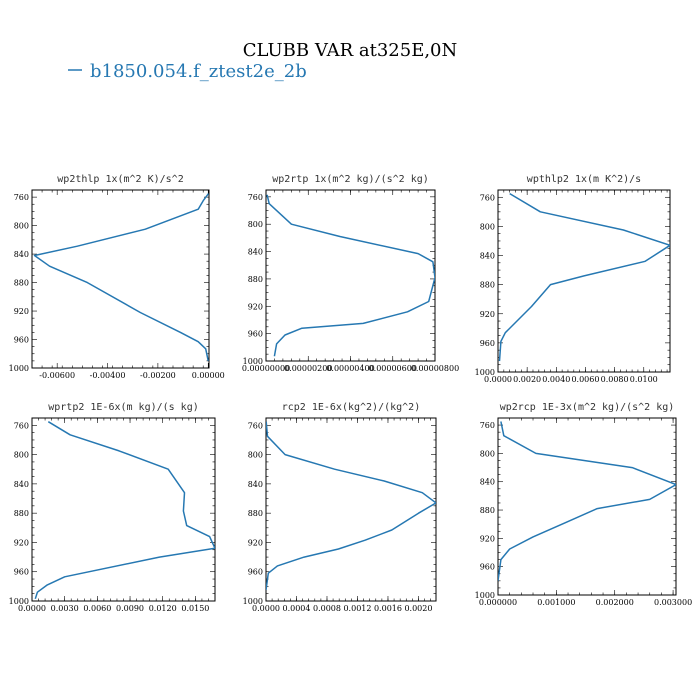 This screenshot has width=700, height=700. Describe the element at coordinates (108, 375) in the screenshot. I see `x-tick-label: -0.00400` at that location.